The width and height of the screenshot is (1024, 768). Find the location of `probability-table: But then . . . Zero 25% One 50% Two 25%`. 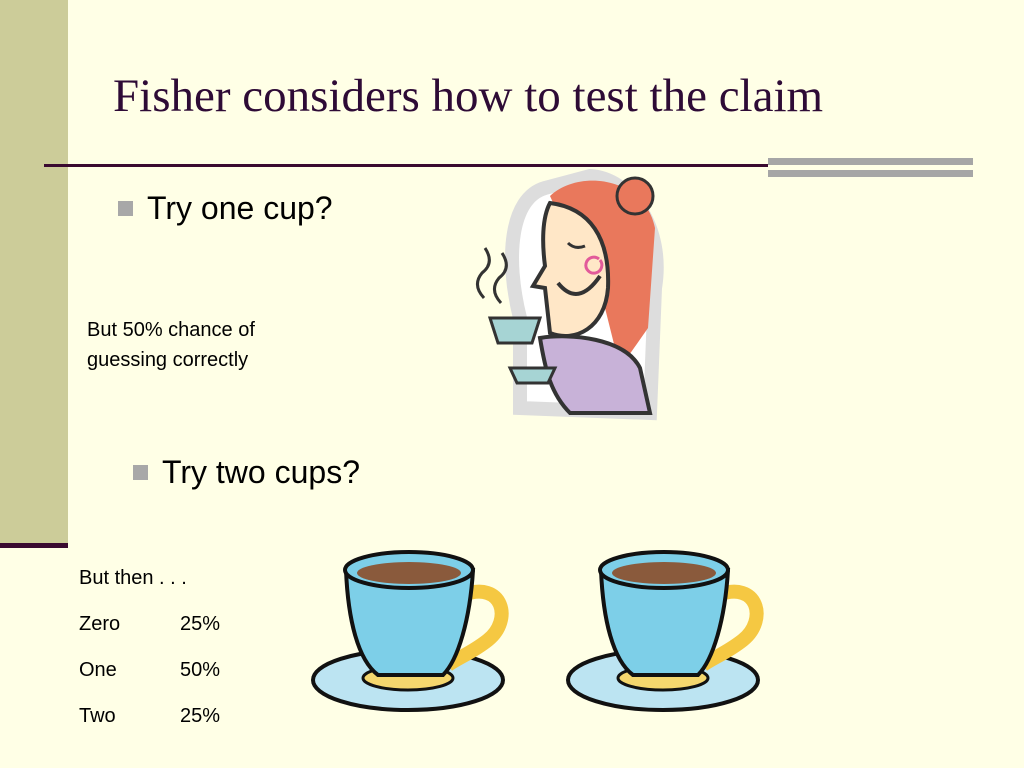

probability-table: But then . . . Zero 25% One 50% Two 25% is located at coordinates (149, 647).